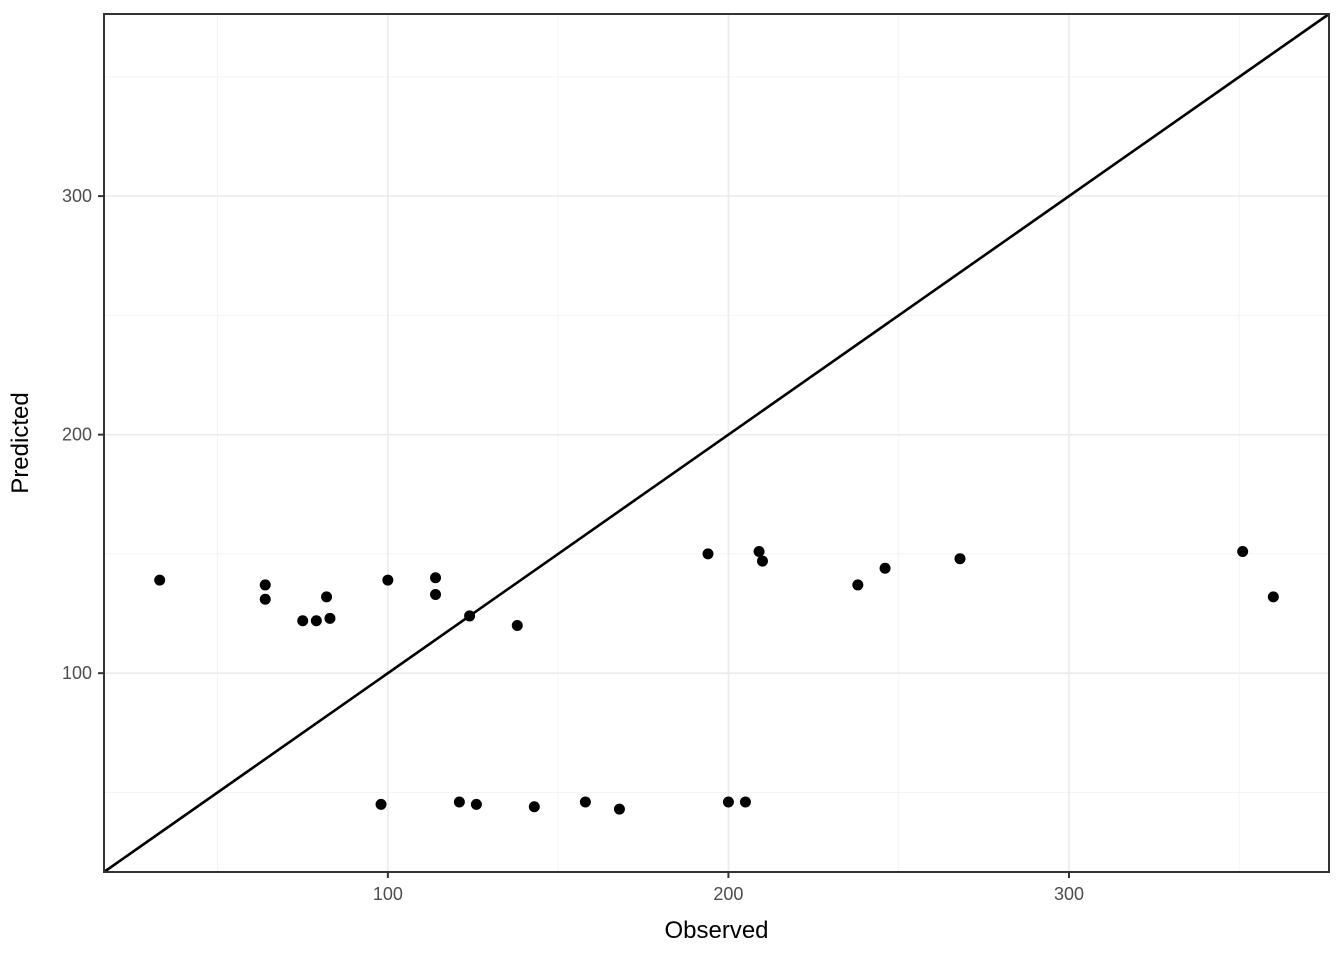 The image size is (1344, 960). I want to click on x-axis-tick-label: 100, so click(388, 894).